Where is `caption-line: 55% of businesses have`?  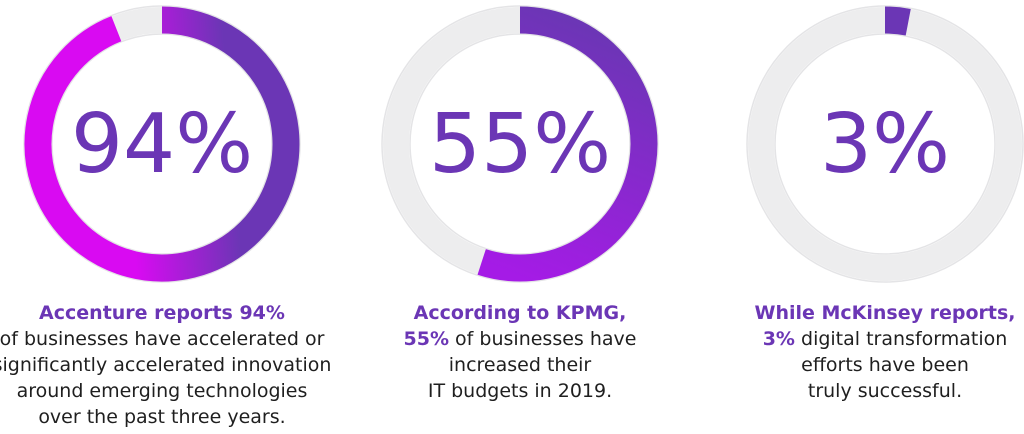 caption-line: 55% of businesses have is located at coordinates (520, 339).